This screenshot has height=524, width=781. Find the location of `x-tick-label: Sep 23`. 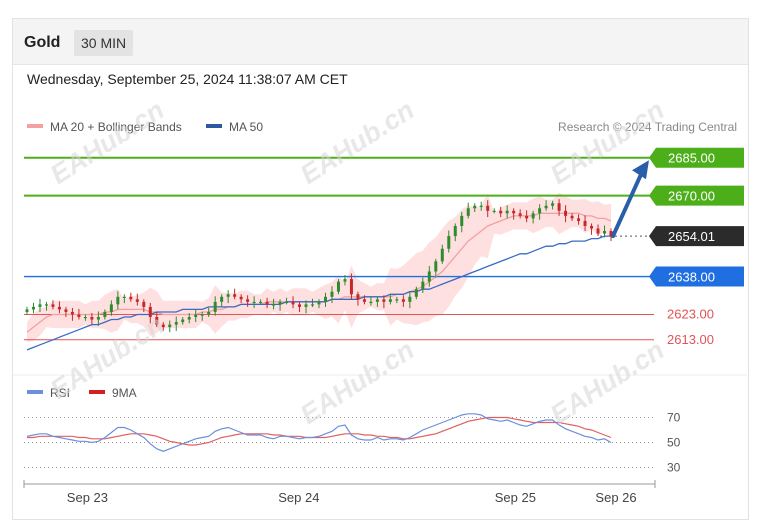

x-tick-label: Sep 23 is located at coordinates (87, 497).